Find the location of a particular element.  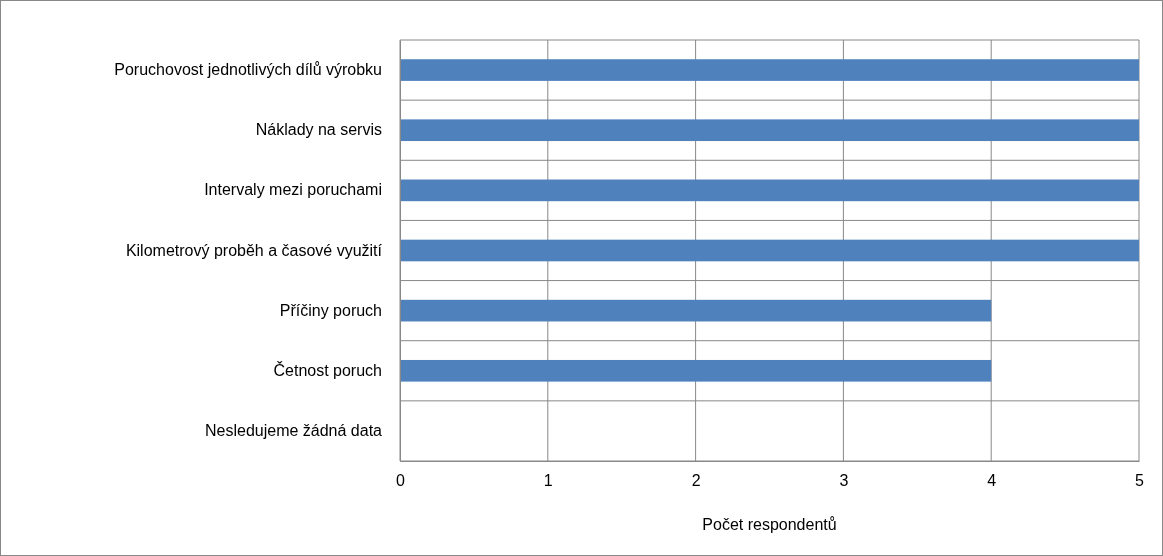

y-tick-label: Četnost poruch is located at coordinates (327, 369).